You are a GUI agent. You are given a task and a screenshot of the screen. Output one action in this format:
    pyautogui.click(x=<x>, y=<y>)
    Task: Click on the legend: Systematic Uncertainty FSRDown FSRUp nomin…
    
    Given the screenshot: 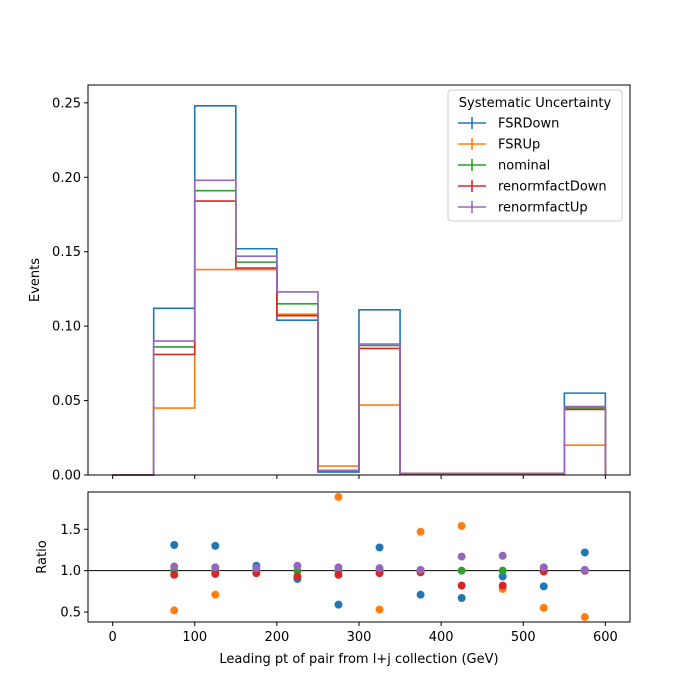 What is the action you would take?
    pyautogui.click(x=535, y=155)
    